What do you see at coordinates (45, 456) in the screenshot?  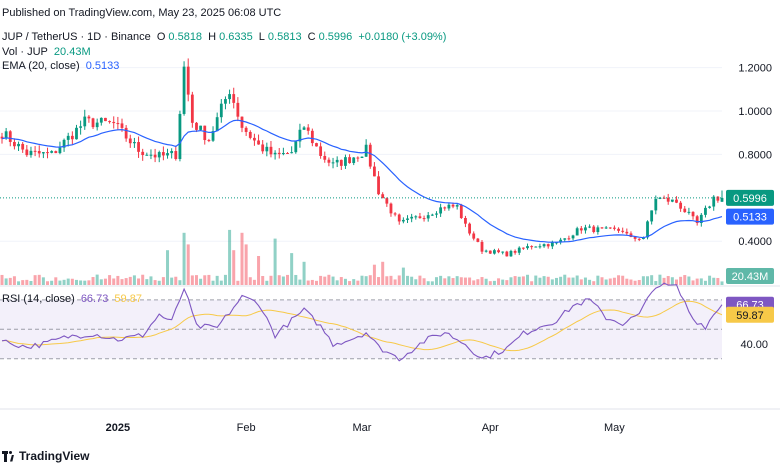 I see `tradingview-logo: TradingView` at bounding box center [45, 456].